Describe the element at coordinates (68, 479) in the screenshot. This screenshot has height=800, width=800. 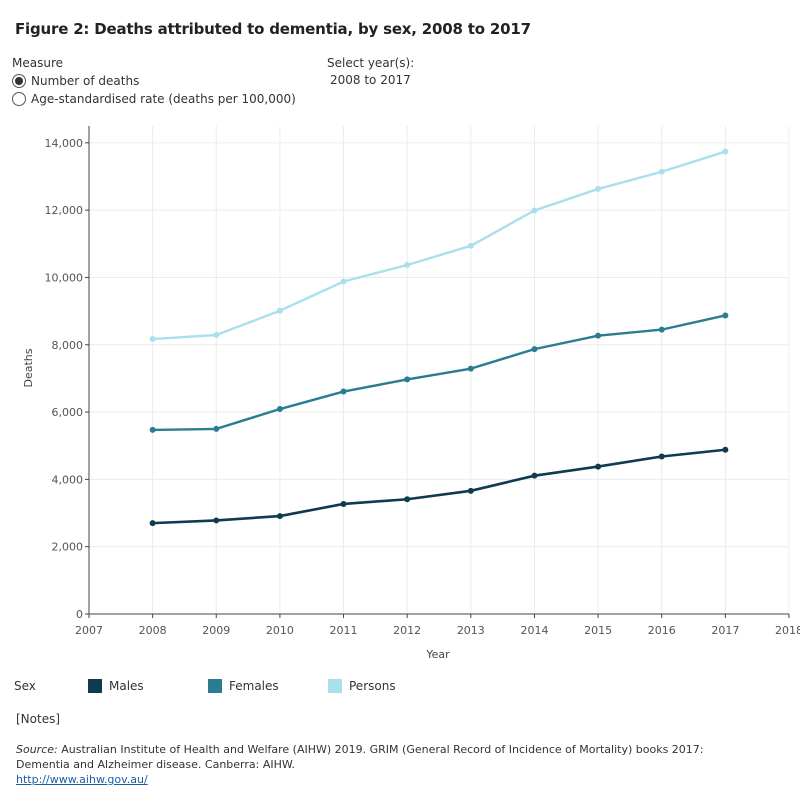
I see `y-tick-label: 4,000` at that location.